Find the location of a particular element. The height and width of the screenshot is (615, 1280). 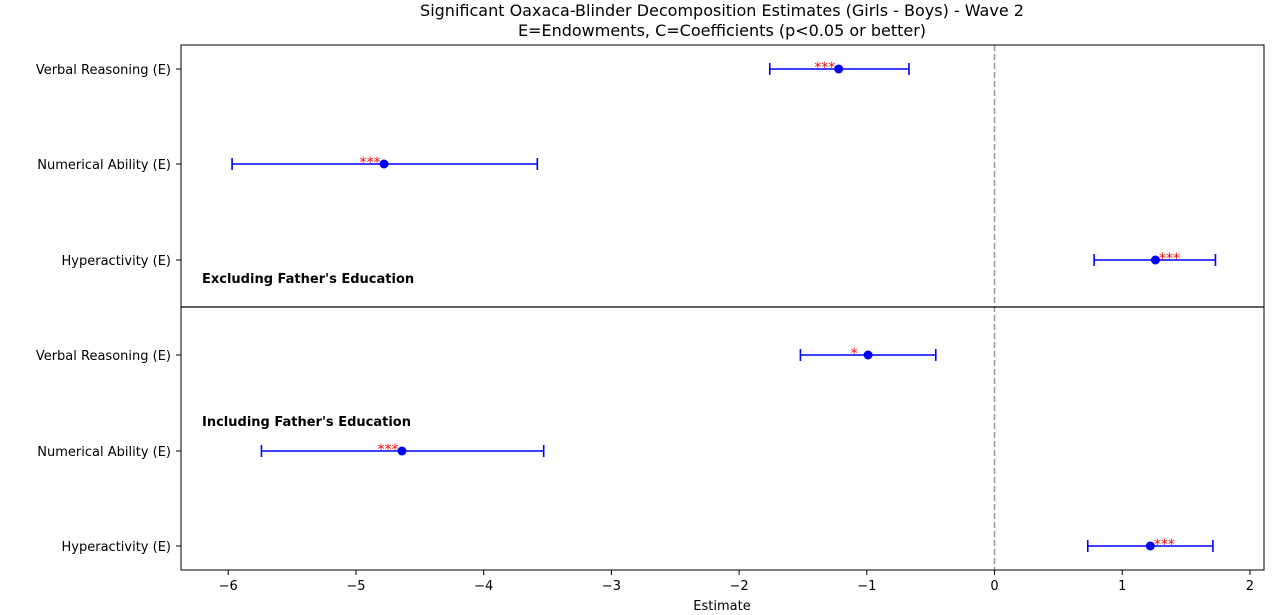

x-tick-label: 2 is located at coordinates (1250, 586).